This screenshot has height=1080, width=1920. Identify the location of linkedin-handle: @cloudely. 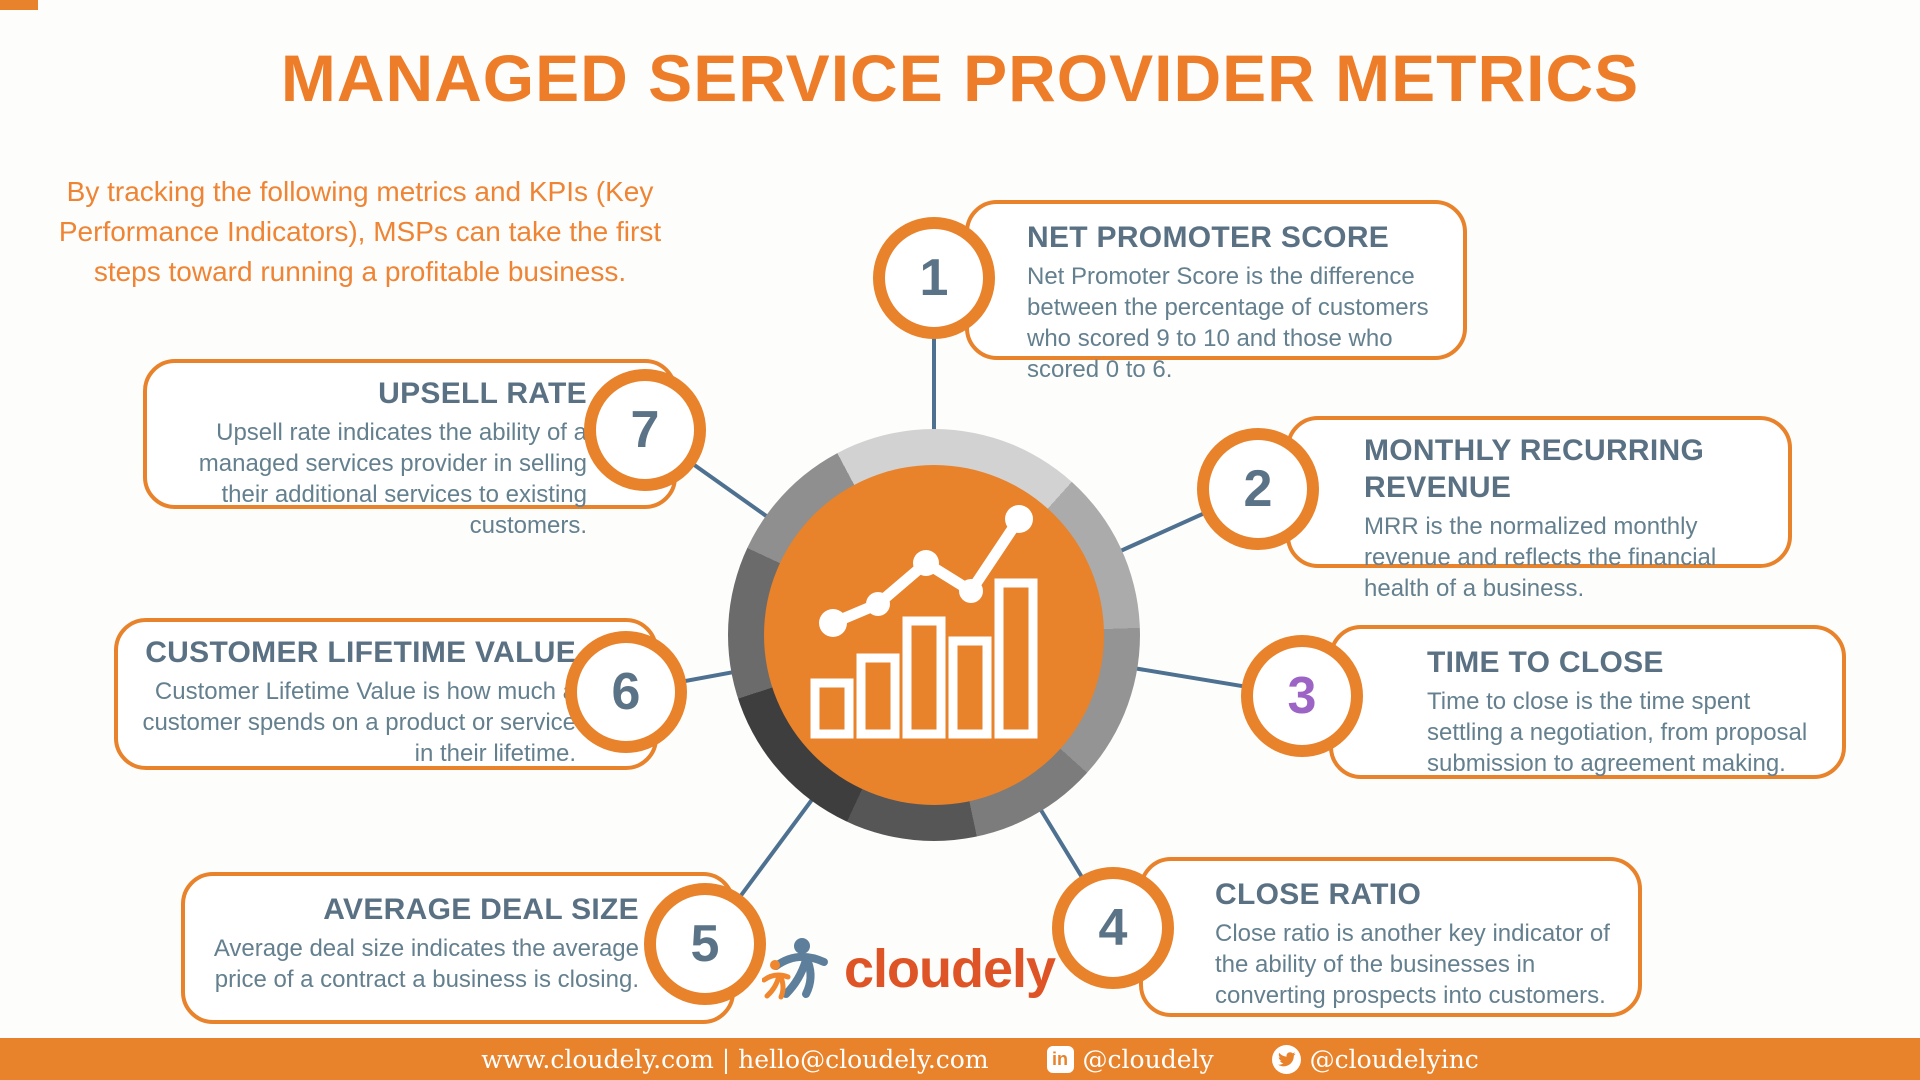
(1148, 1059).